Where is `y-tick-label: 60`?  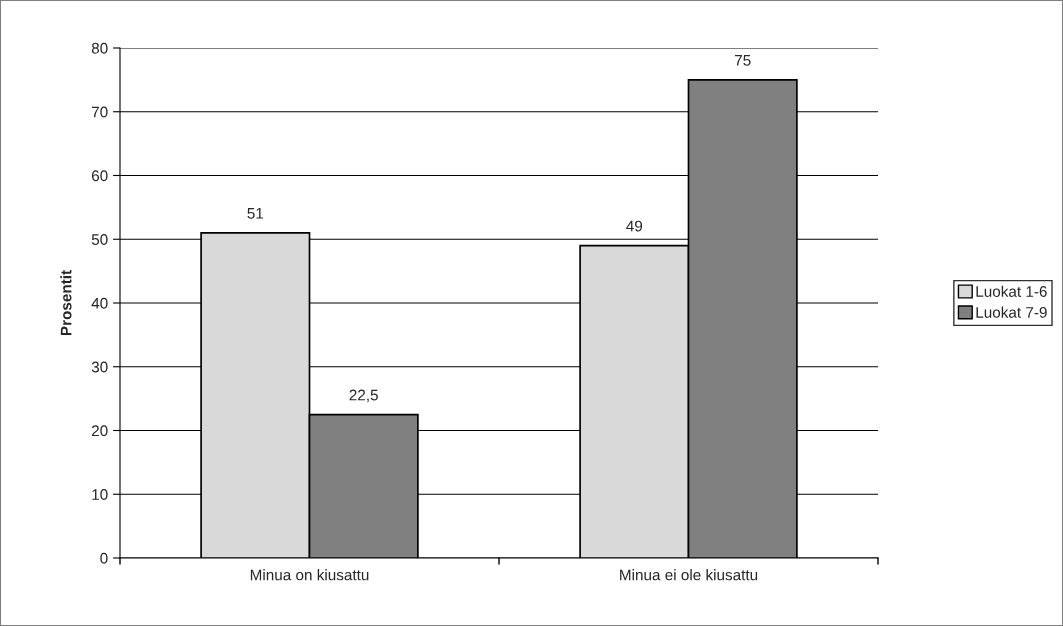
y-tick-label: 60 is located at coordinates (99, 176).